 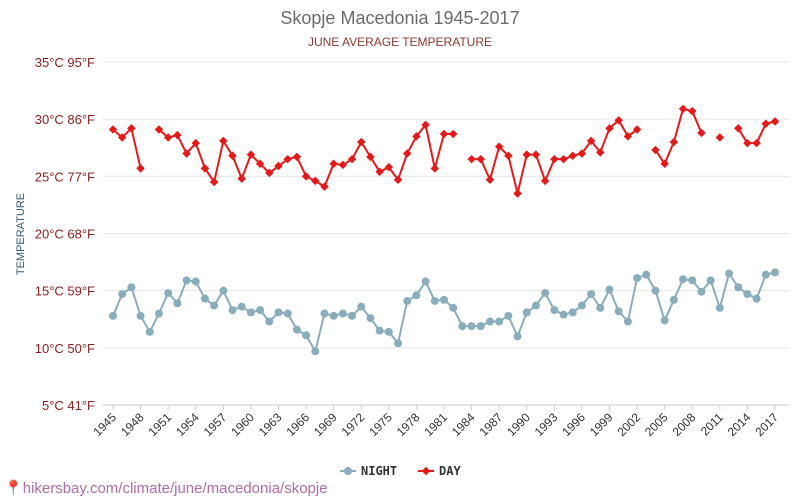 I want to click on y-tick-label: 15°C 59°F, so click(x=65, y=291).